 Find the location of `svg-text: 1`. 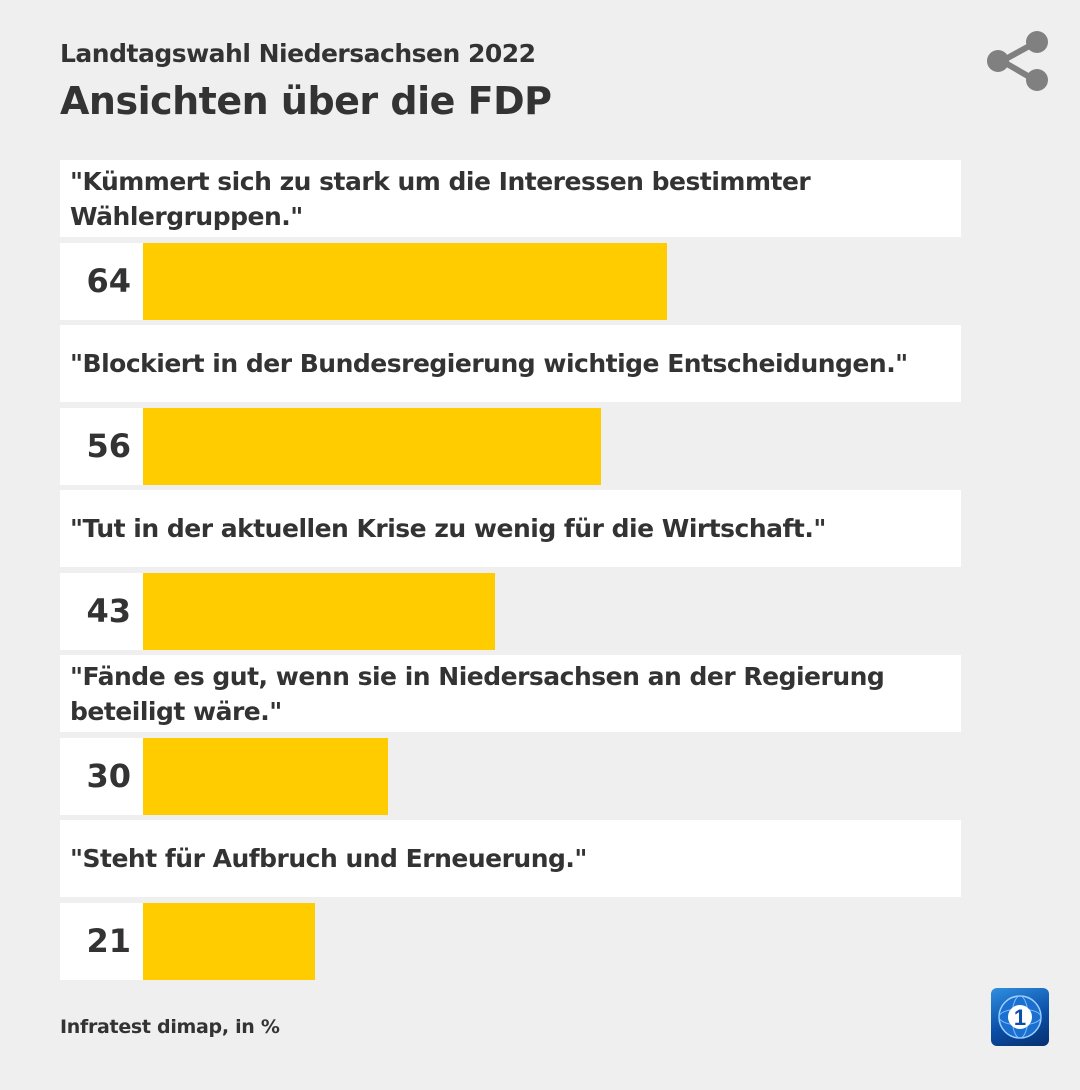

svg-text: 1 is located at coordinates (1020, 1017).